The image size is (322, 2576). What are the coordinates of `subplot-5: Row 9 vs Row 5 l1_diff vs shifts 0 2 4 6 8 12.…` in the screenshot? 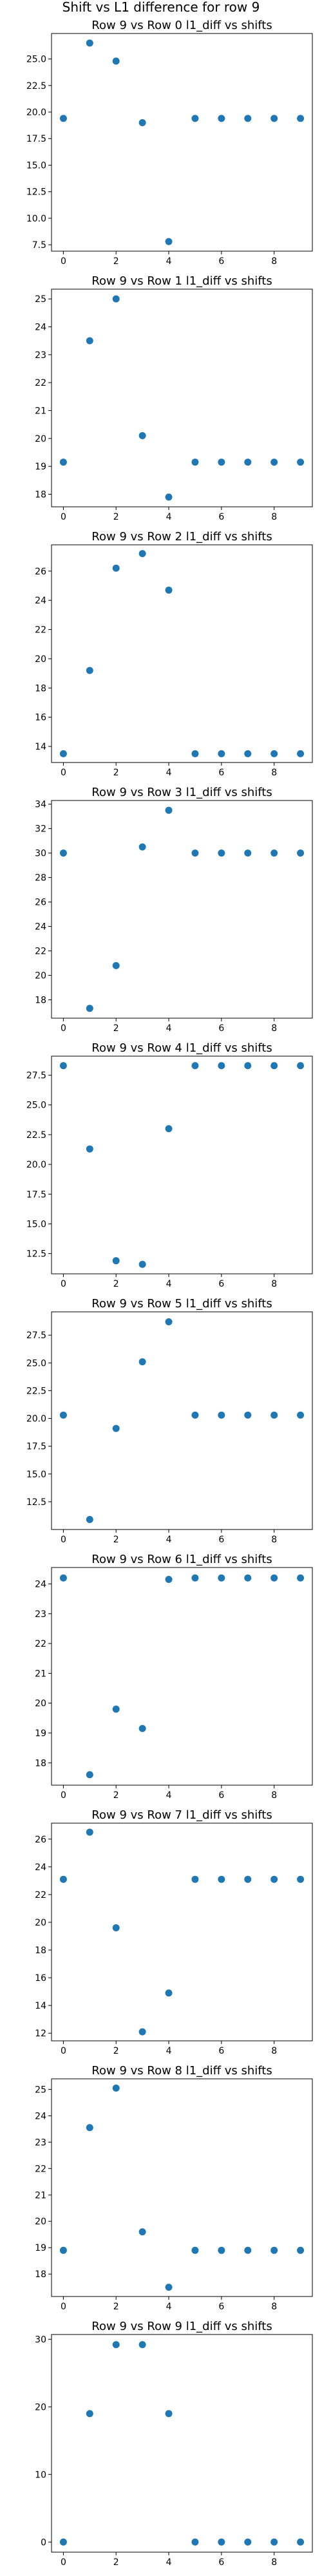 It's located at (169, 1421).